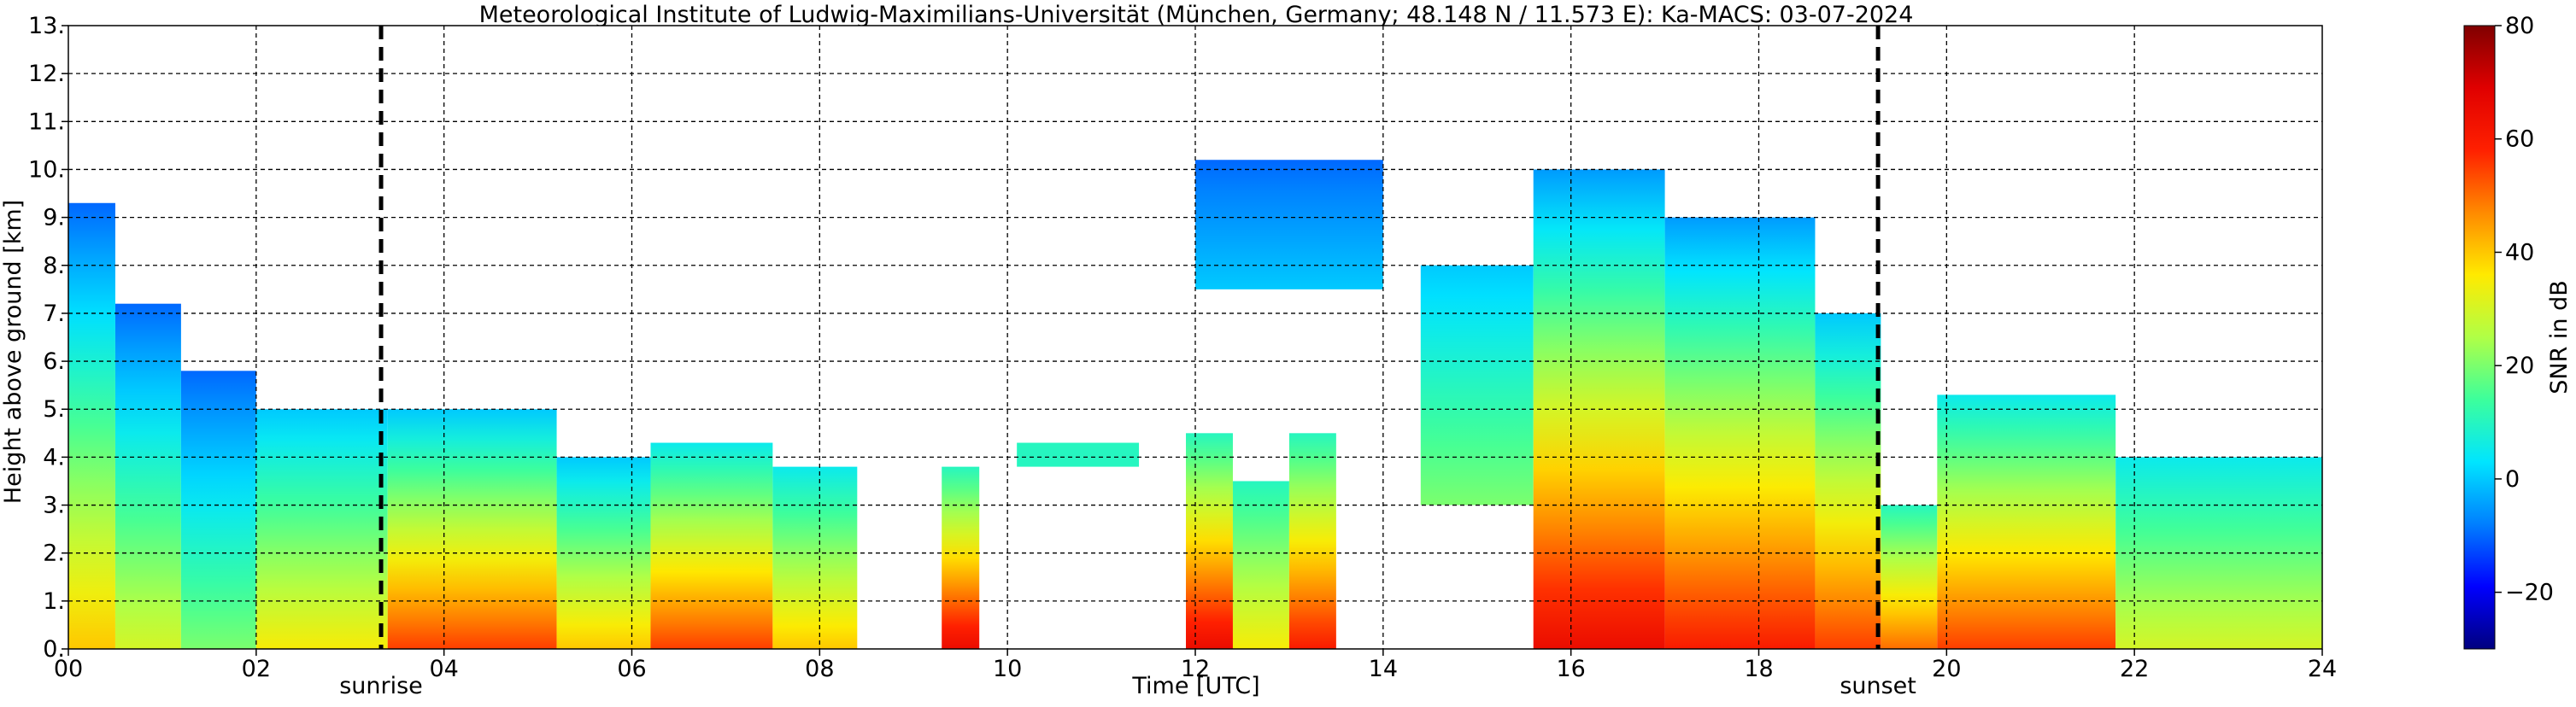  What do you see at coordinates (46, 121) in the screenshot?
I see `y-tick-label: 11.` at bounding box center [46, 121].